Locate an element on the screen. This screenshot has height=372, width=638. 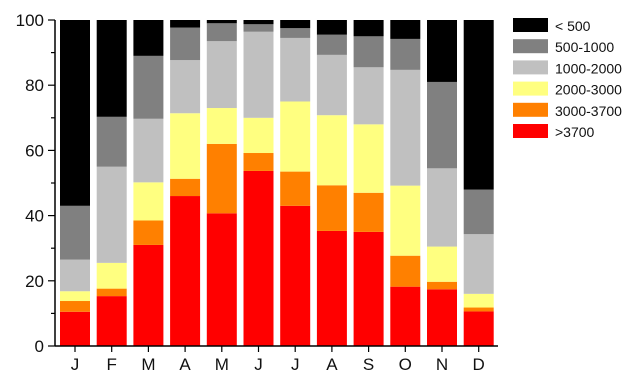
legend-label: 2000-3000 is located at coordinates (588, 90).